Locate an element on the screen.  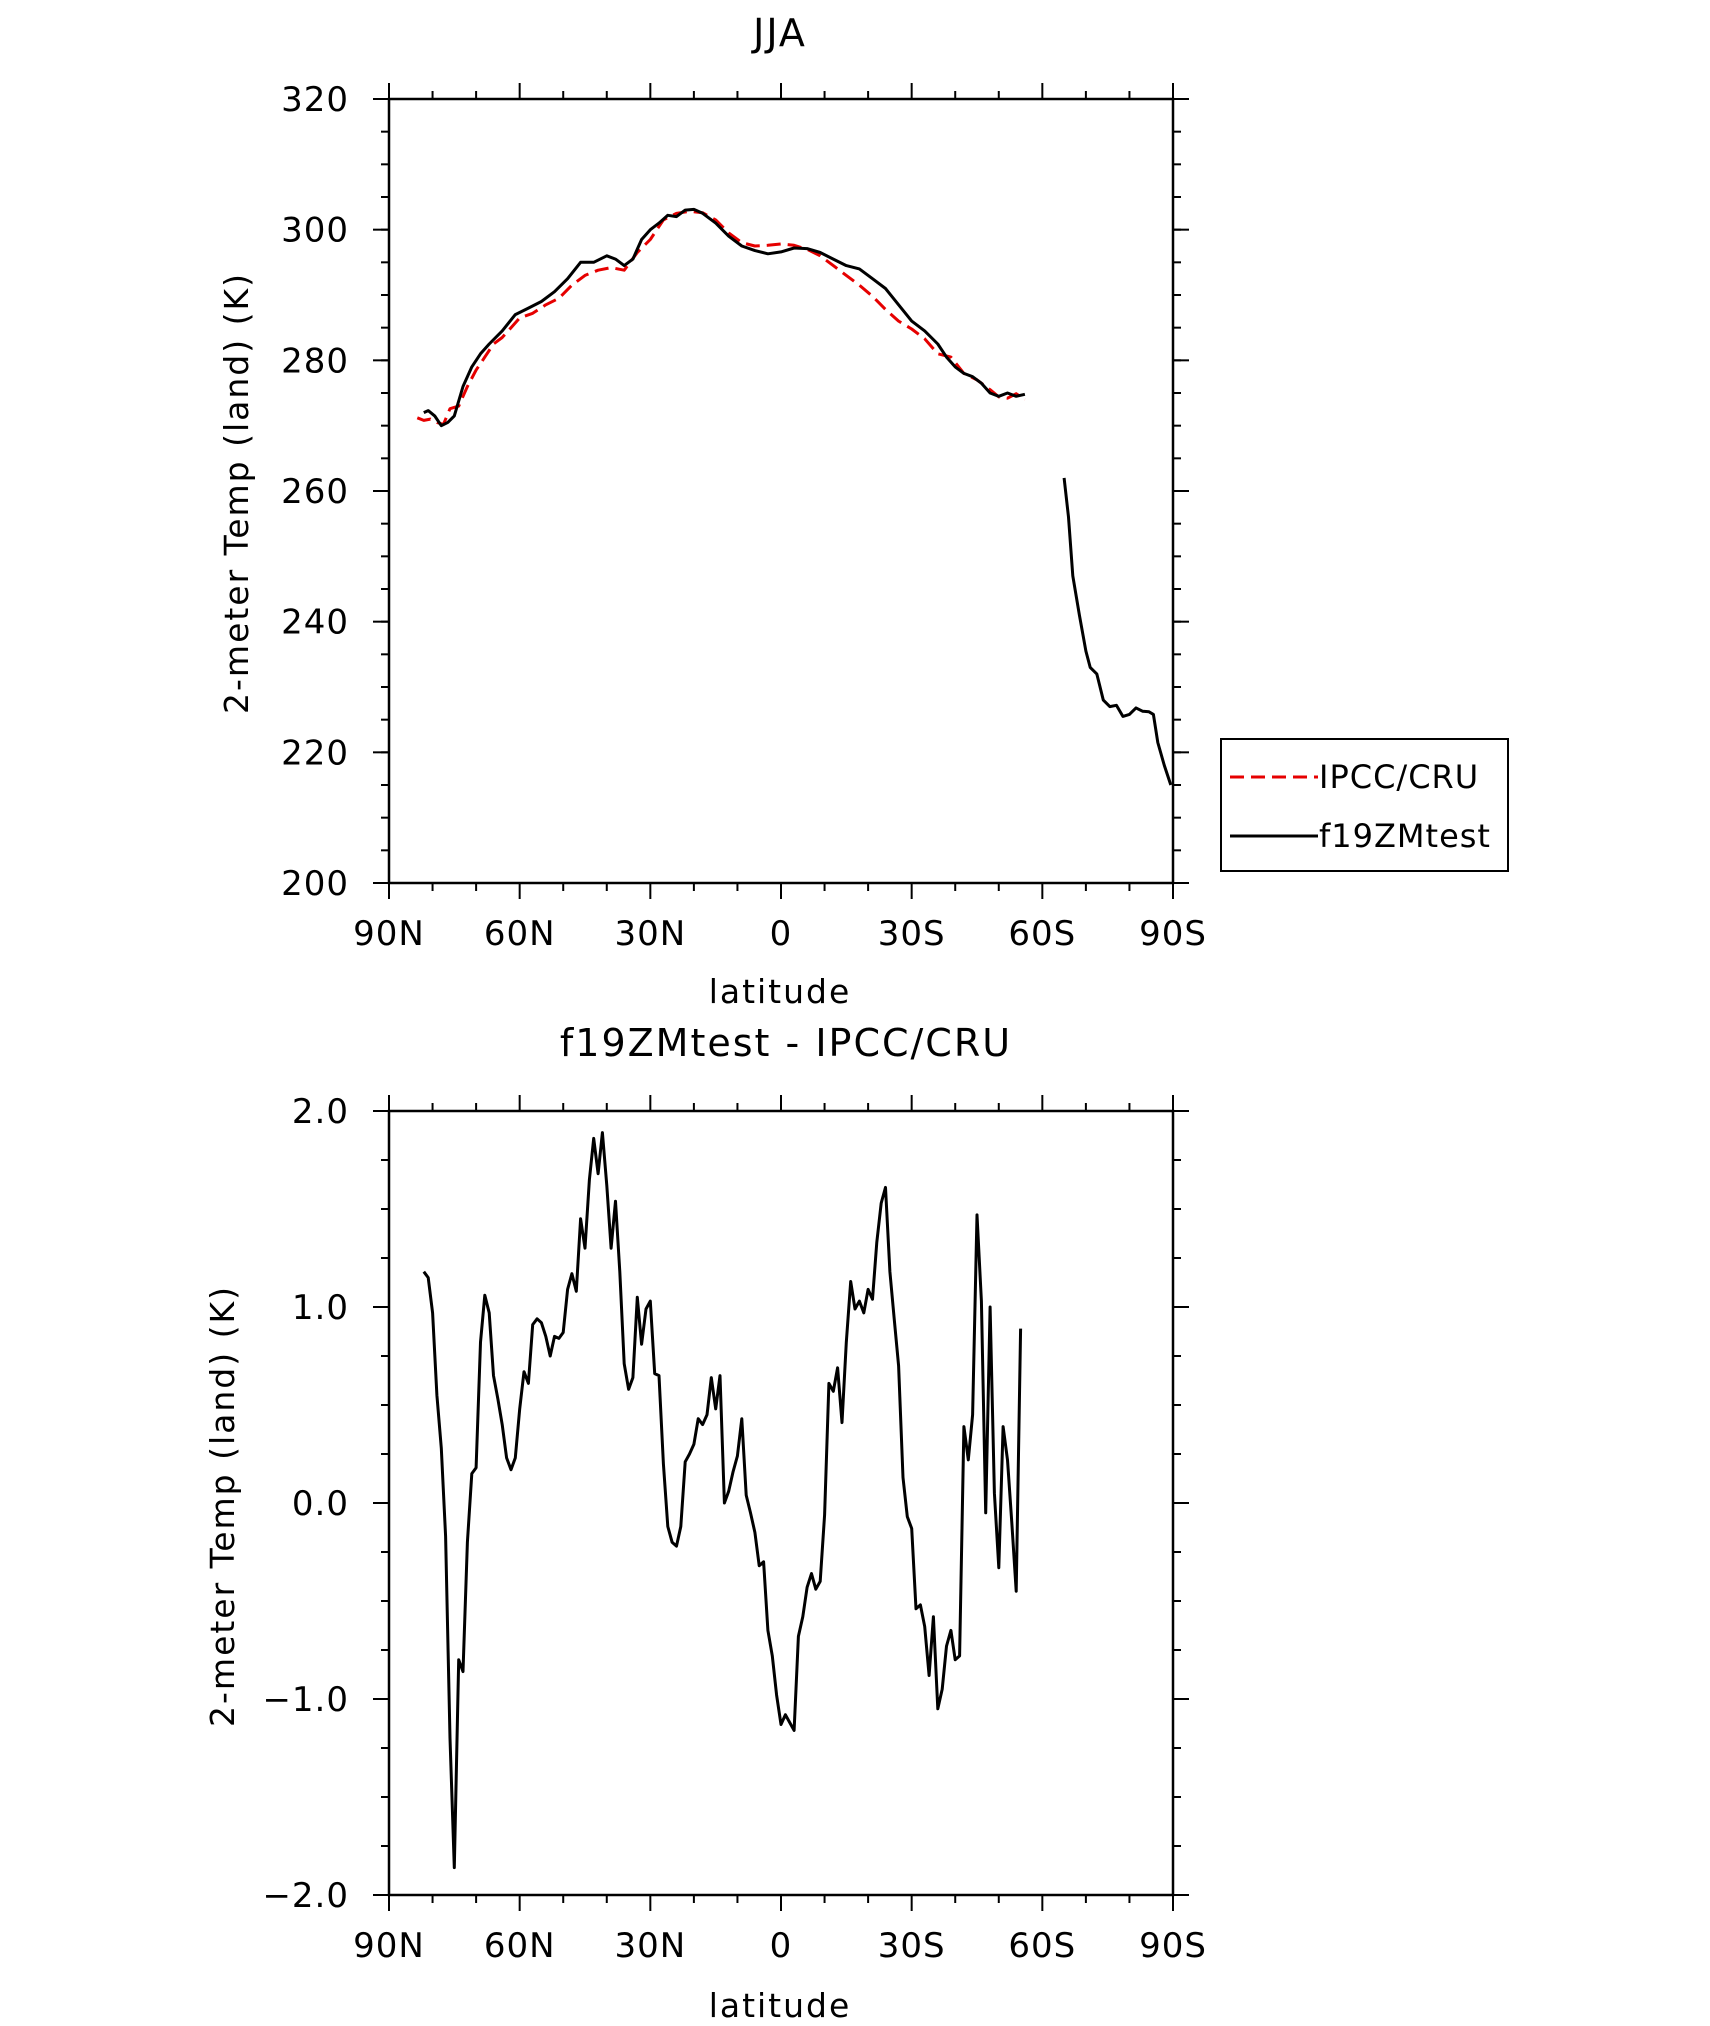
chart-title-top: JJA is located at coordinates (779, 33).